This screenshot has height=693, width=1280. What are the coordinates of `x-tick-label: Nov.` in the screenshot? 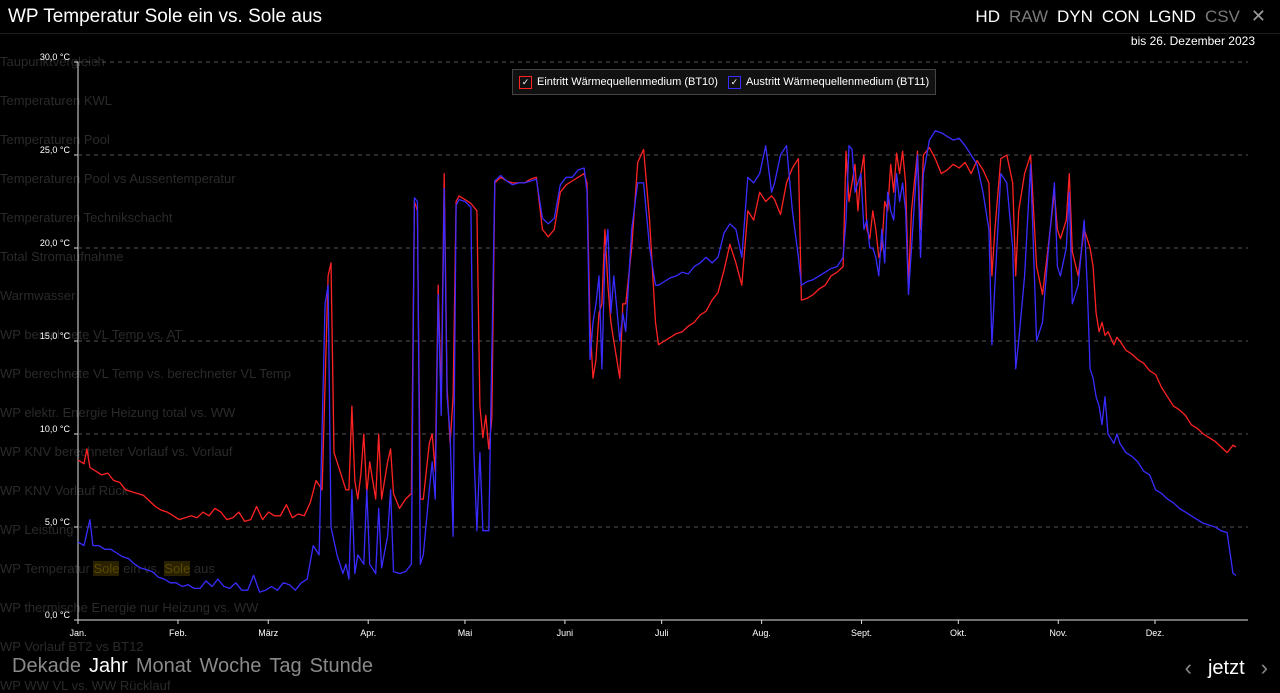 It's located at (1058, 633).